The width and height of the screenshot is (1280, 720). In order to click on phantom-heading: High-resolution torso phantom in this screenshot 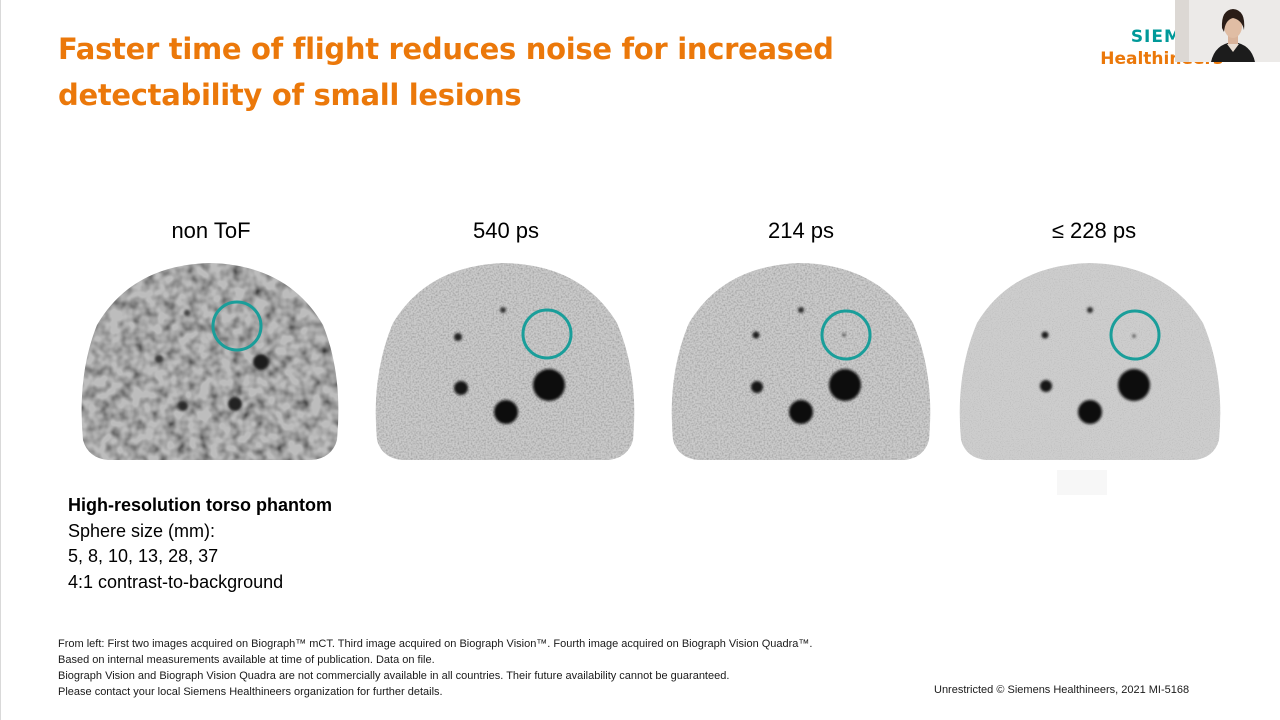, I will do `click(200, 505)`.